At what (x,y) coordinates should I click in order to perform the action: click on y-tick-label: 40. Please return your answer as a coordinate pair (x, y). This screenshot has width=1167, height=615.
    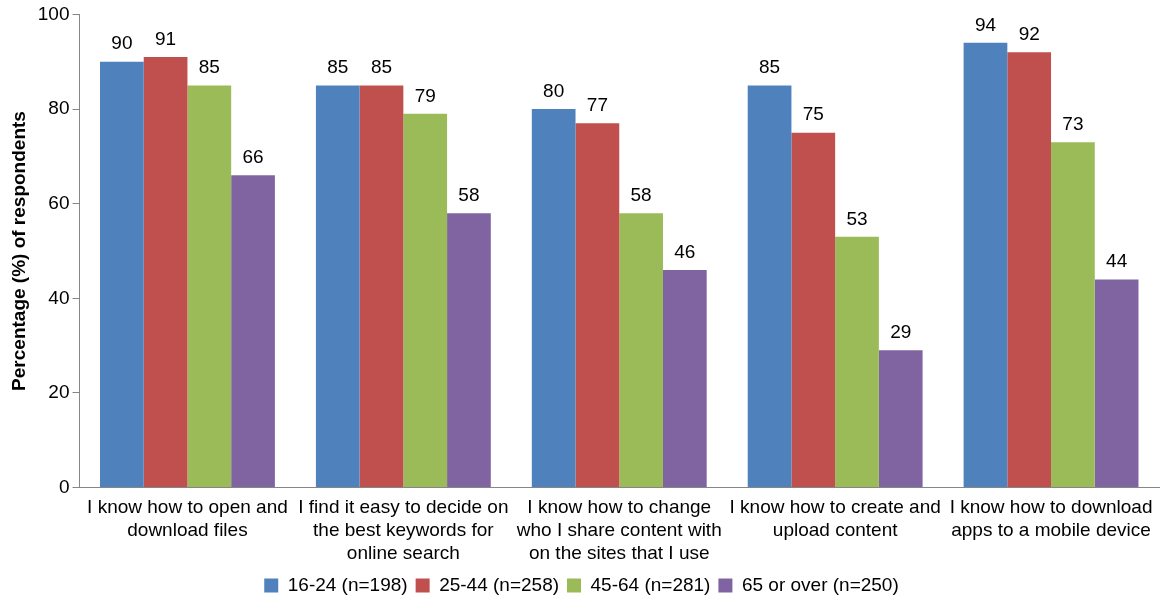
    Looking at the image, I should click on (59, 297).